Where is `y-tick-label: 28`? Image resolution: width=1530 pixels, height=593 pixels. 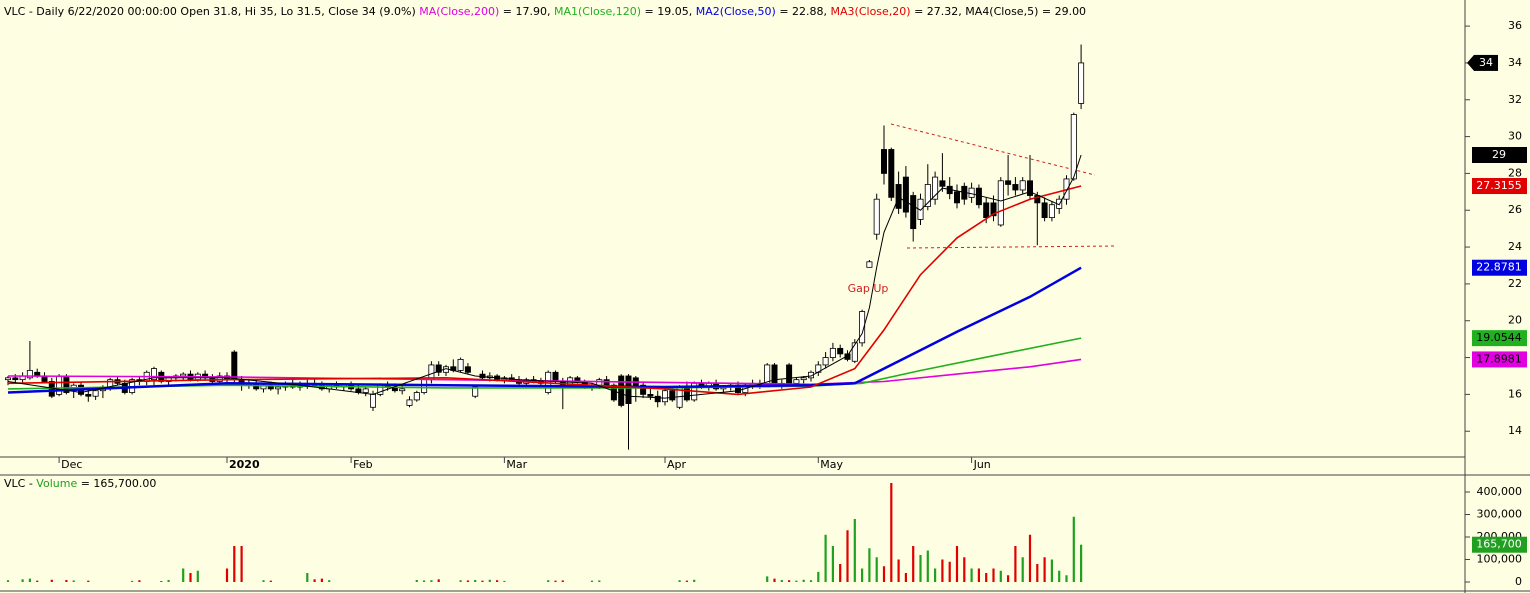 y-tick-label: 28 is located at coordinates (1515, 172).